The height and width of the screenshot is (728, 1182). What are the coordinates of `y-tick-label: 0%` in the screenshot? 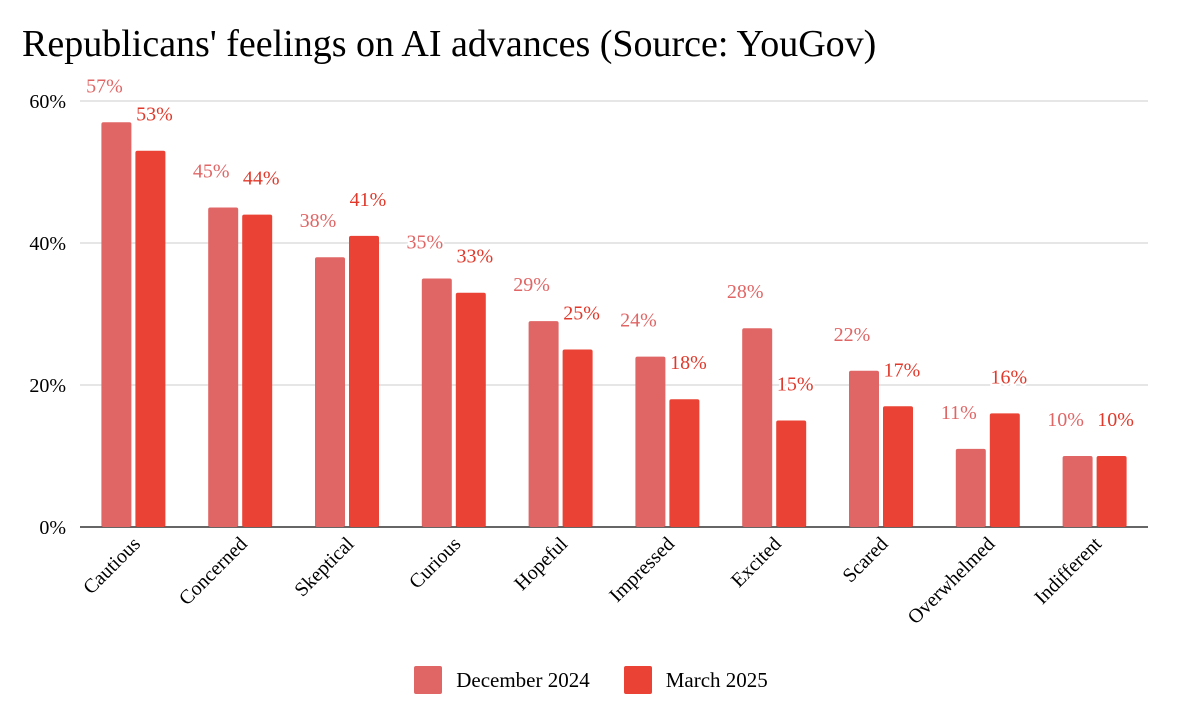 It's located at (52, 528).